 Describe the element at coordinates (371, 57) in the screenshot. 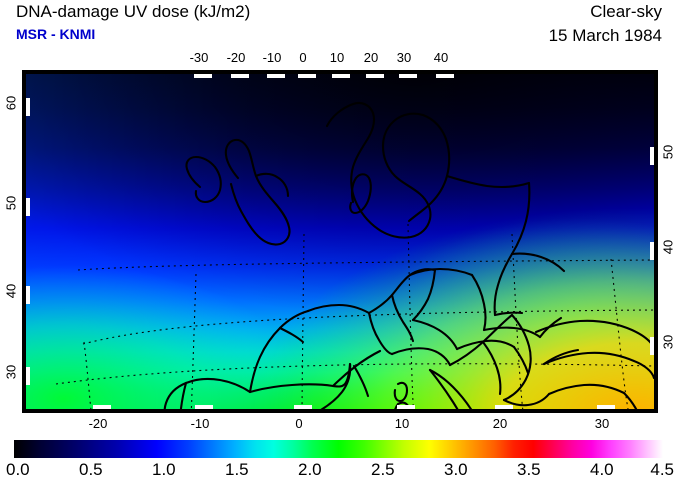

I see `axis-top-tick-label: 20` at that location.